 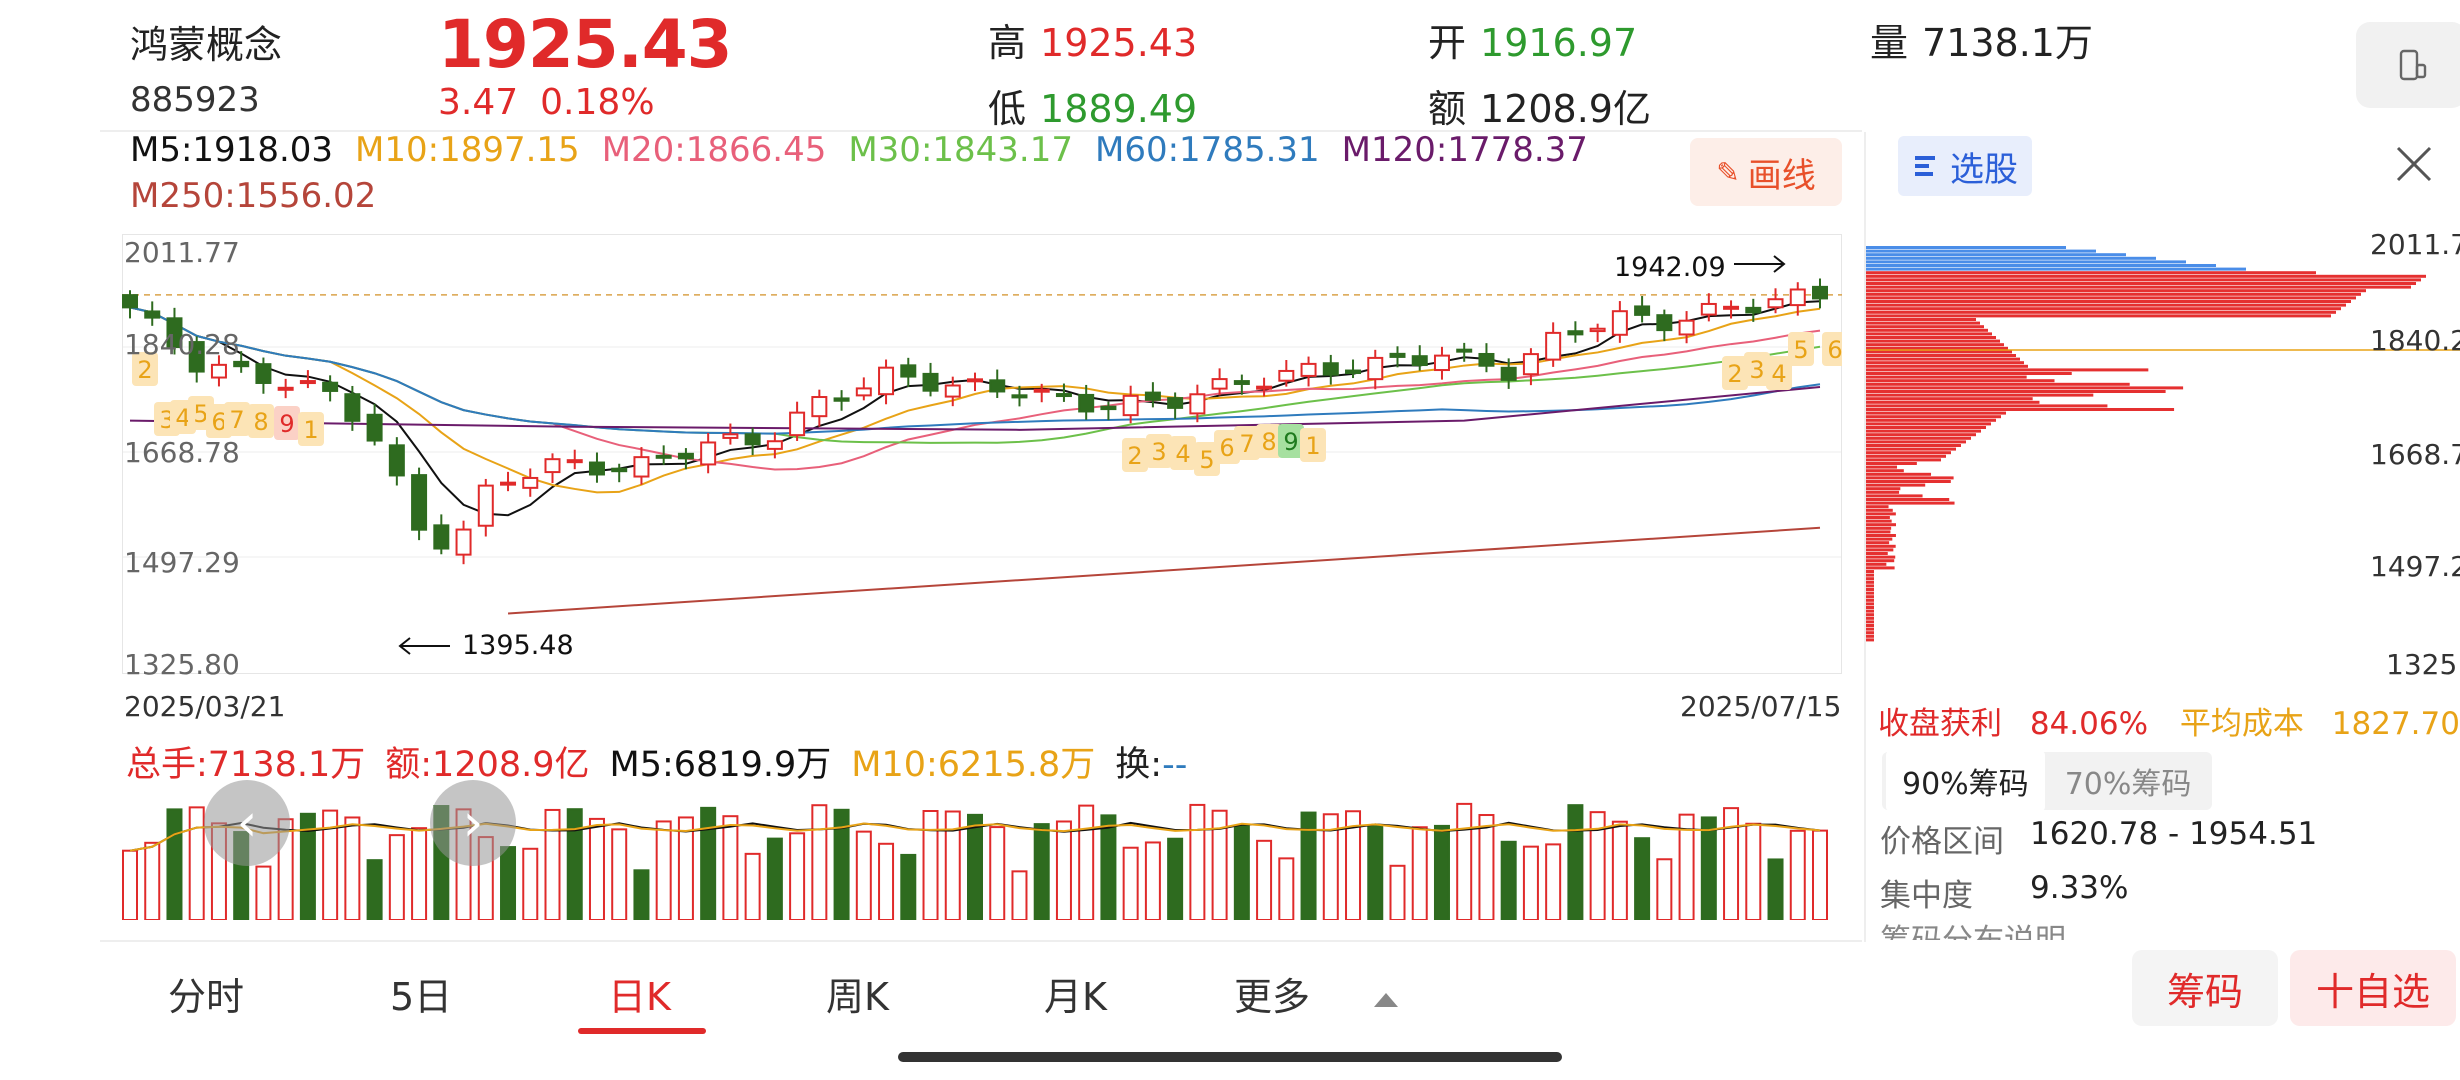 What do you see at coordinates (473, 823) in the screenshot?
I see `scroll-right-button: ›` at bounding box center [473, 823].